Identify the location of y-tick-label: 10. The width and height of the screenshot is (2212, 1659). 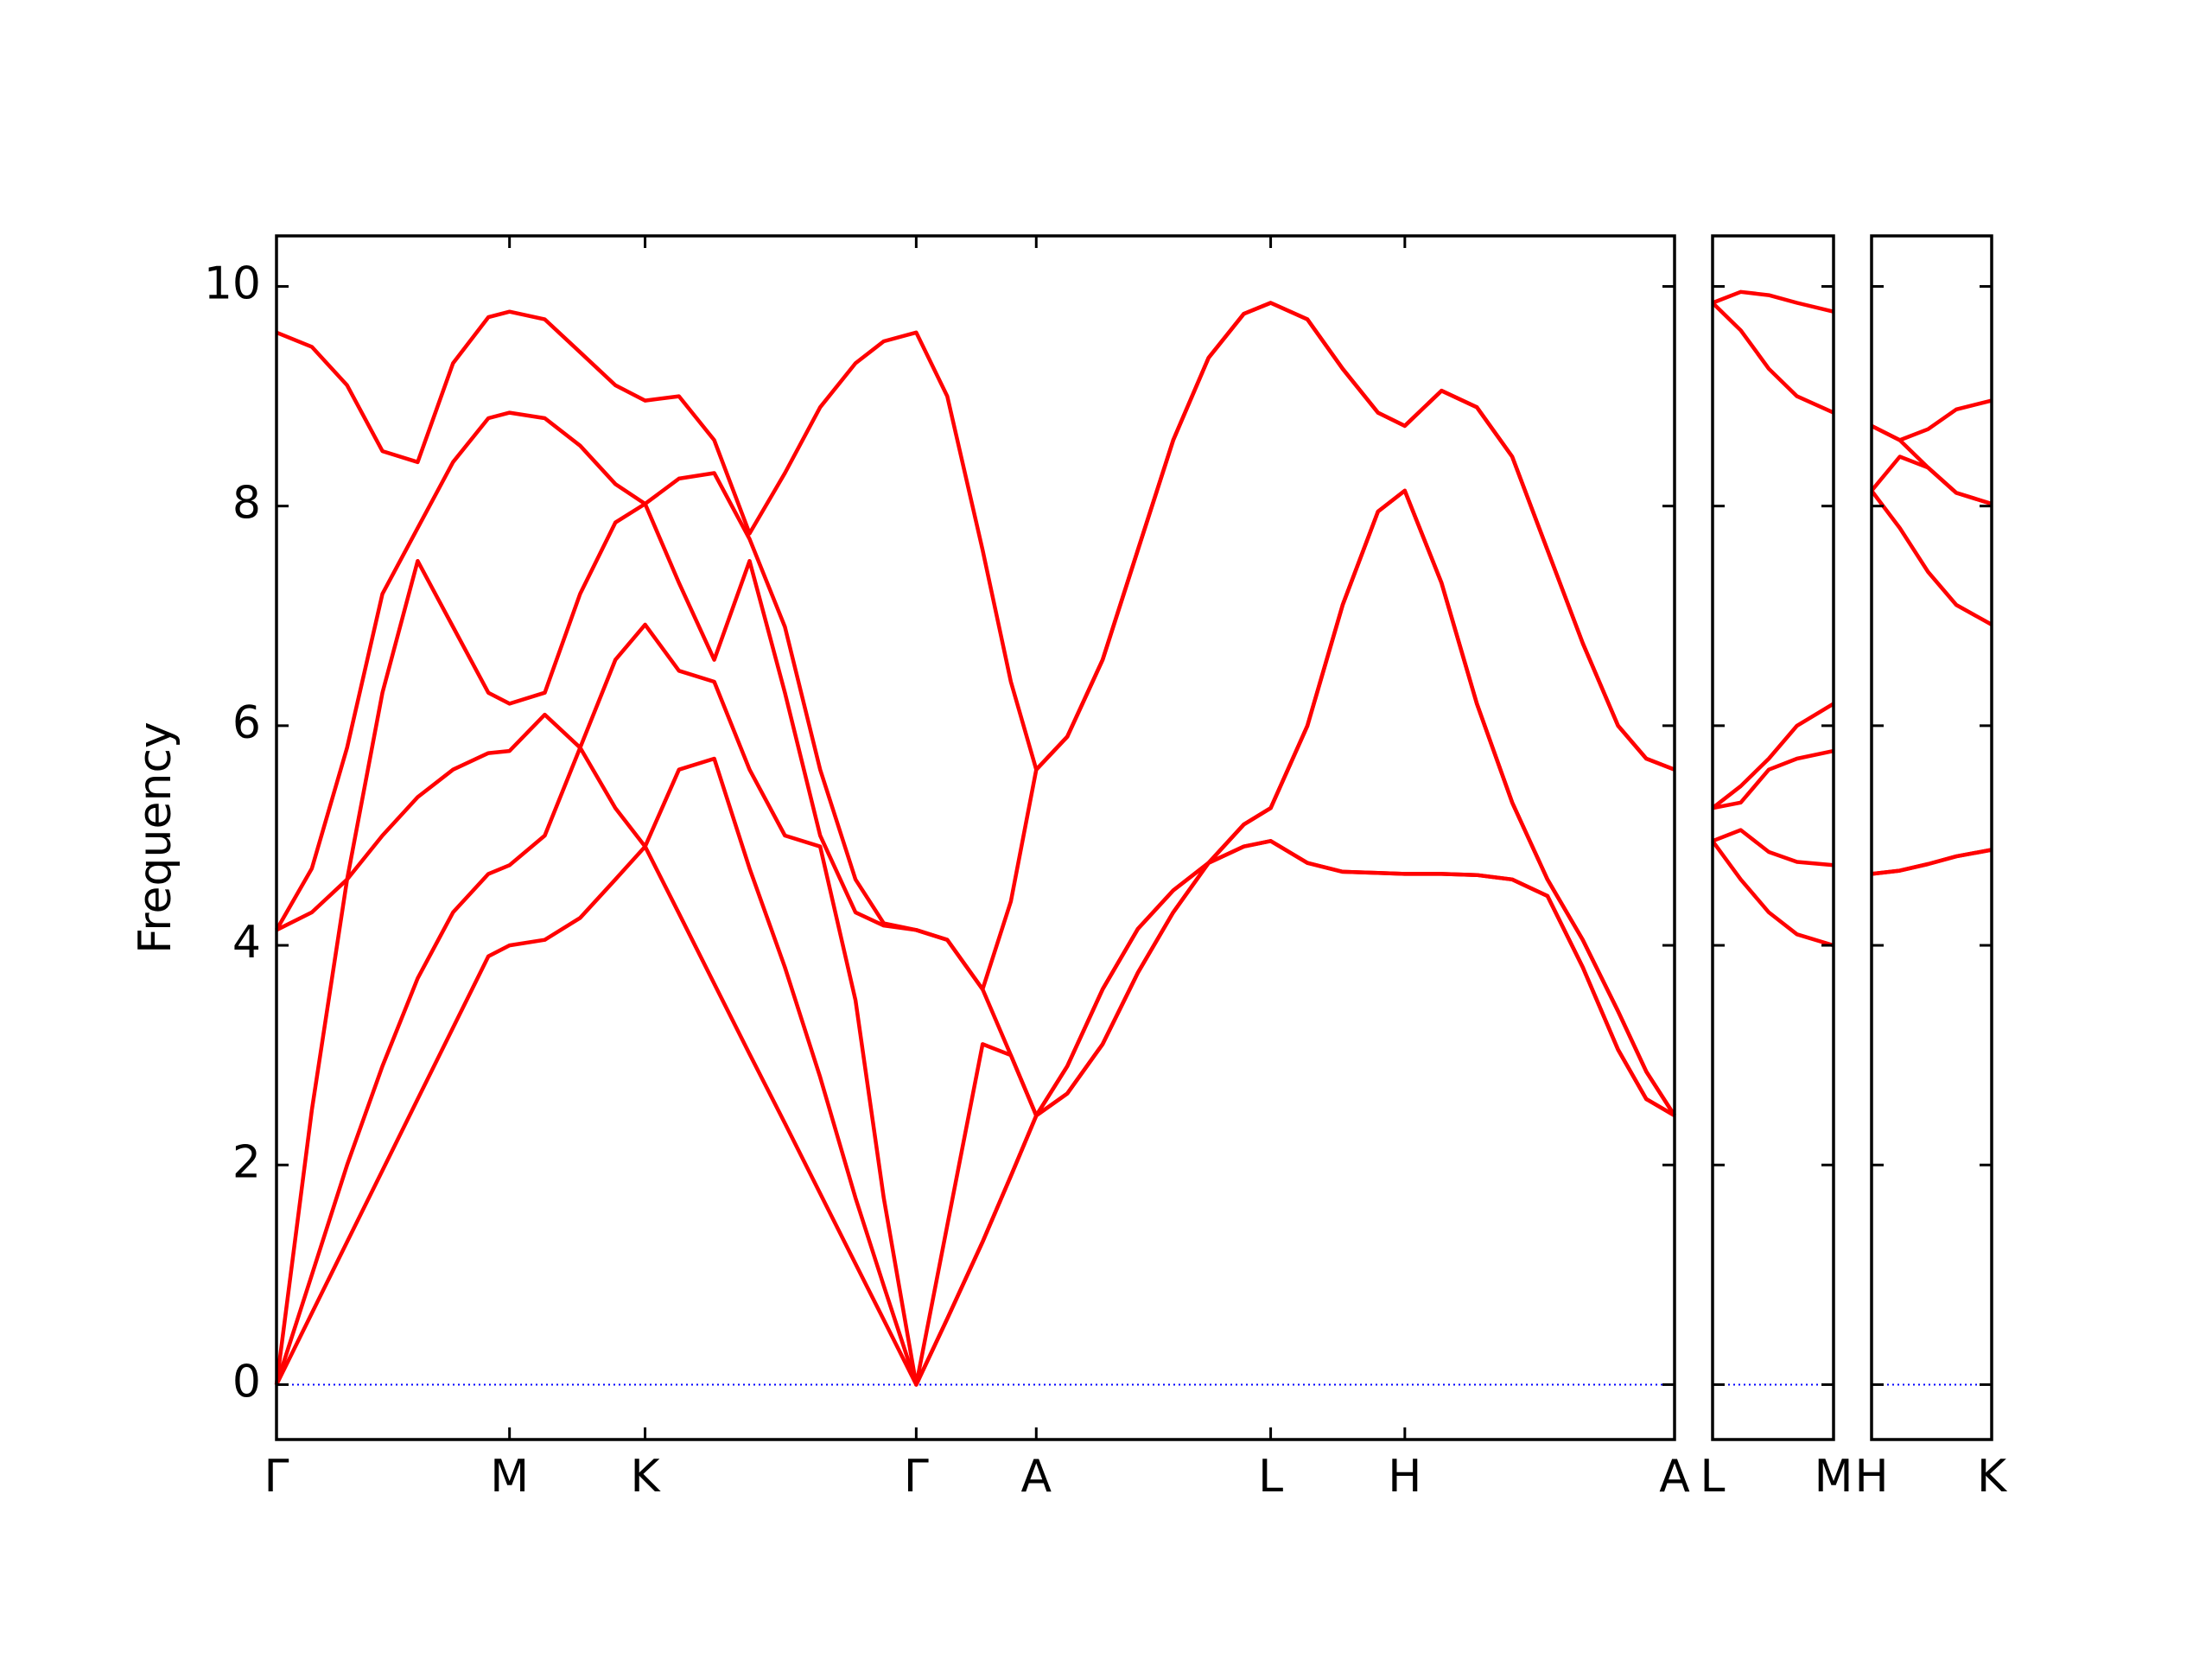
(232, 283).